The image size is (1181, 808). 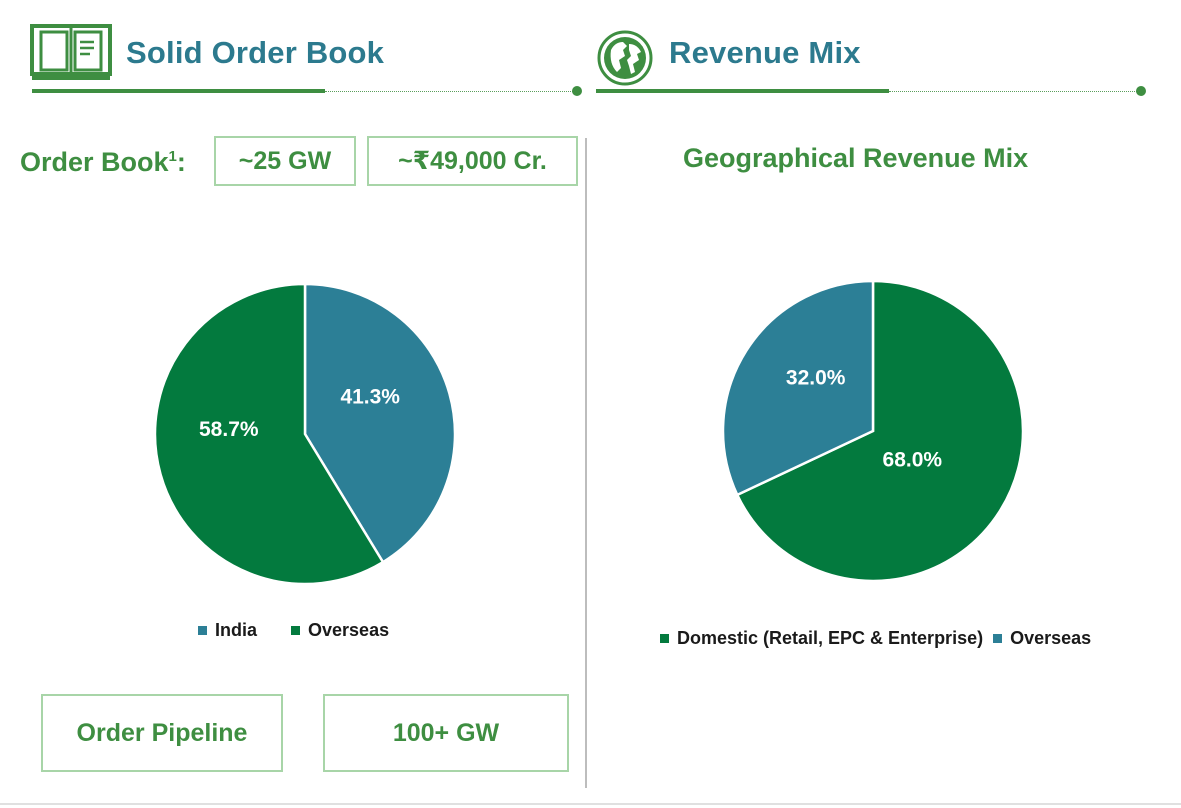 I want to click on revenue-mix-pie-label-0: 68.0%, so click(x=913, y=460).